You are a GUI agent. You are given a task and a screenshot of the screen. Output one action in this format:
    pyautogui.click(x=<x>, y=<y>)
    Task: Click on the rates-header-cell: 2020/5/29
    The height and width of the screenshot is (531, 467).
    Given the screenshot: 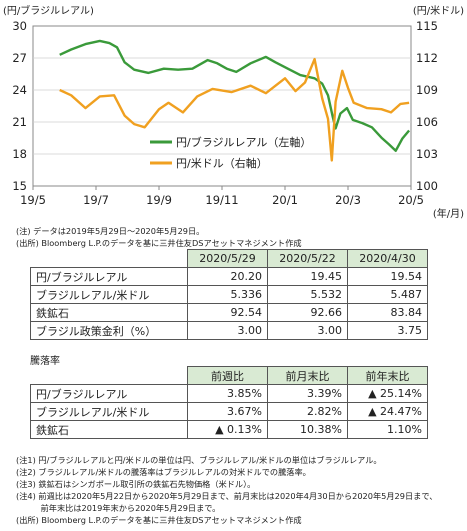 What is the action you would take?
    pyautogui.click(x=227, y=258)
    